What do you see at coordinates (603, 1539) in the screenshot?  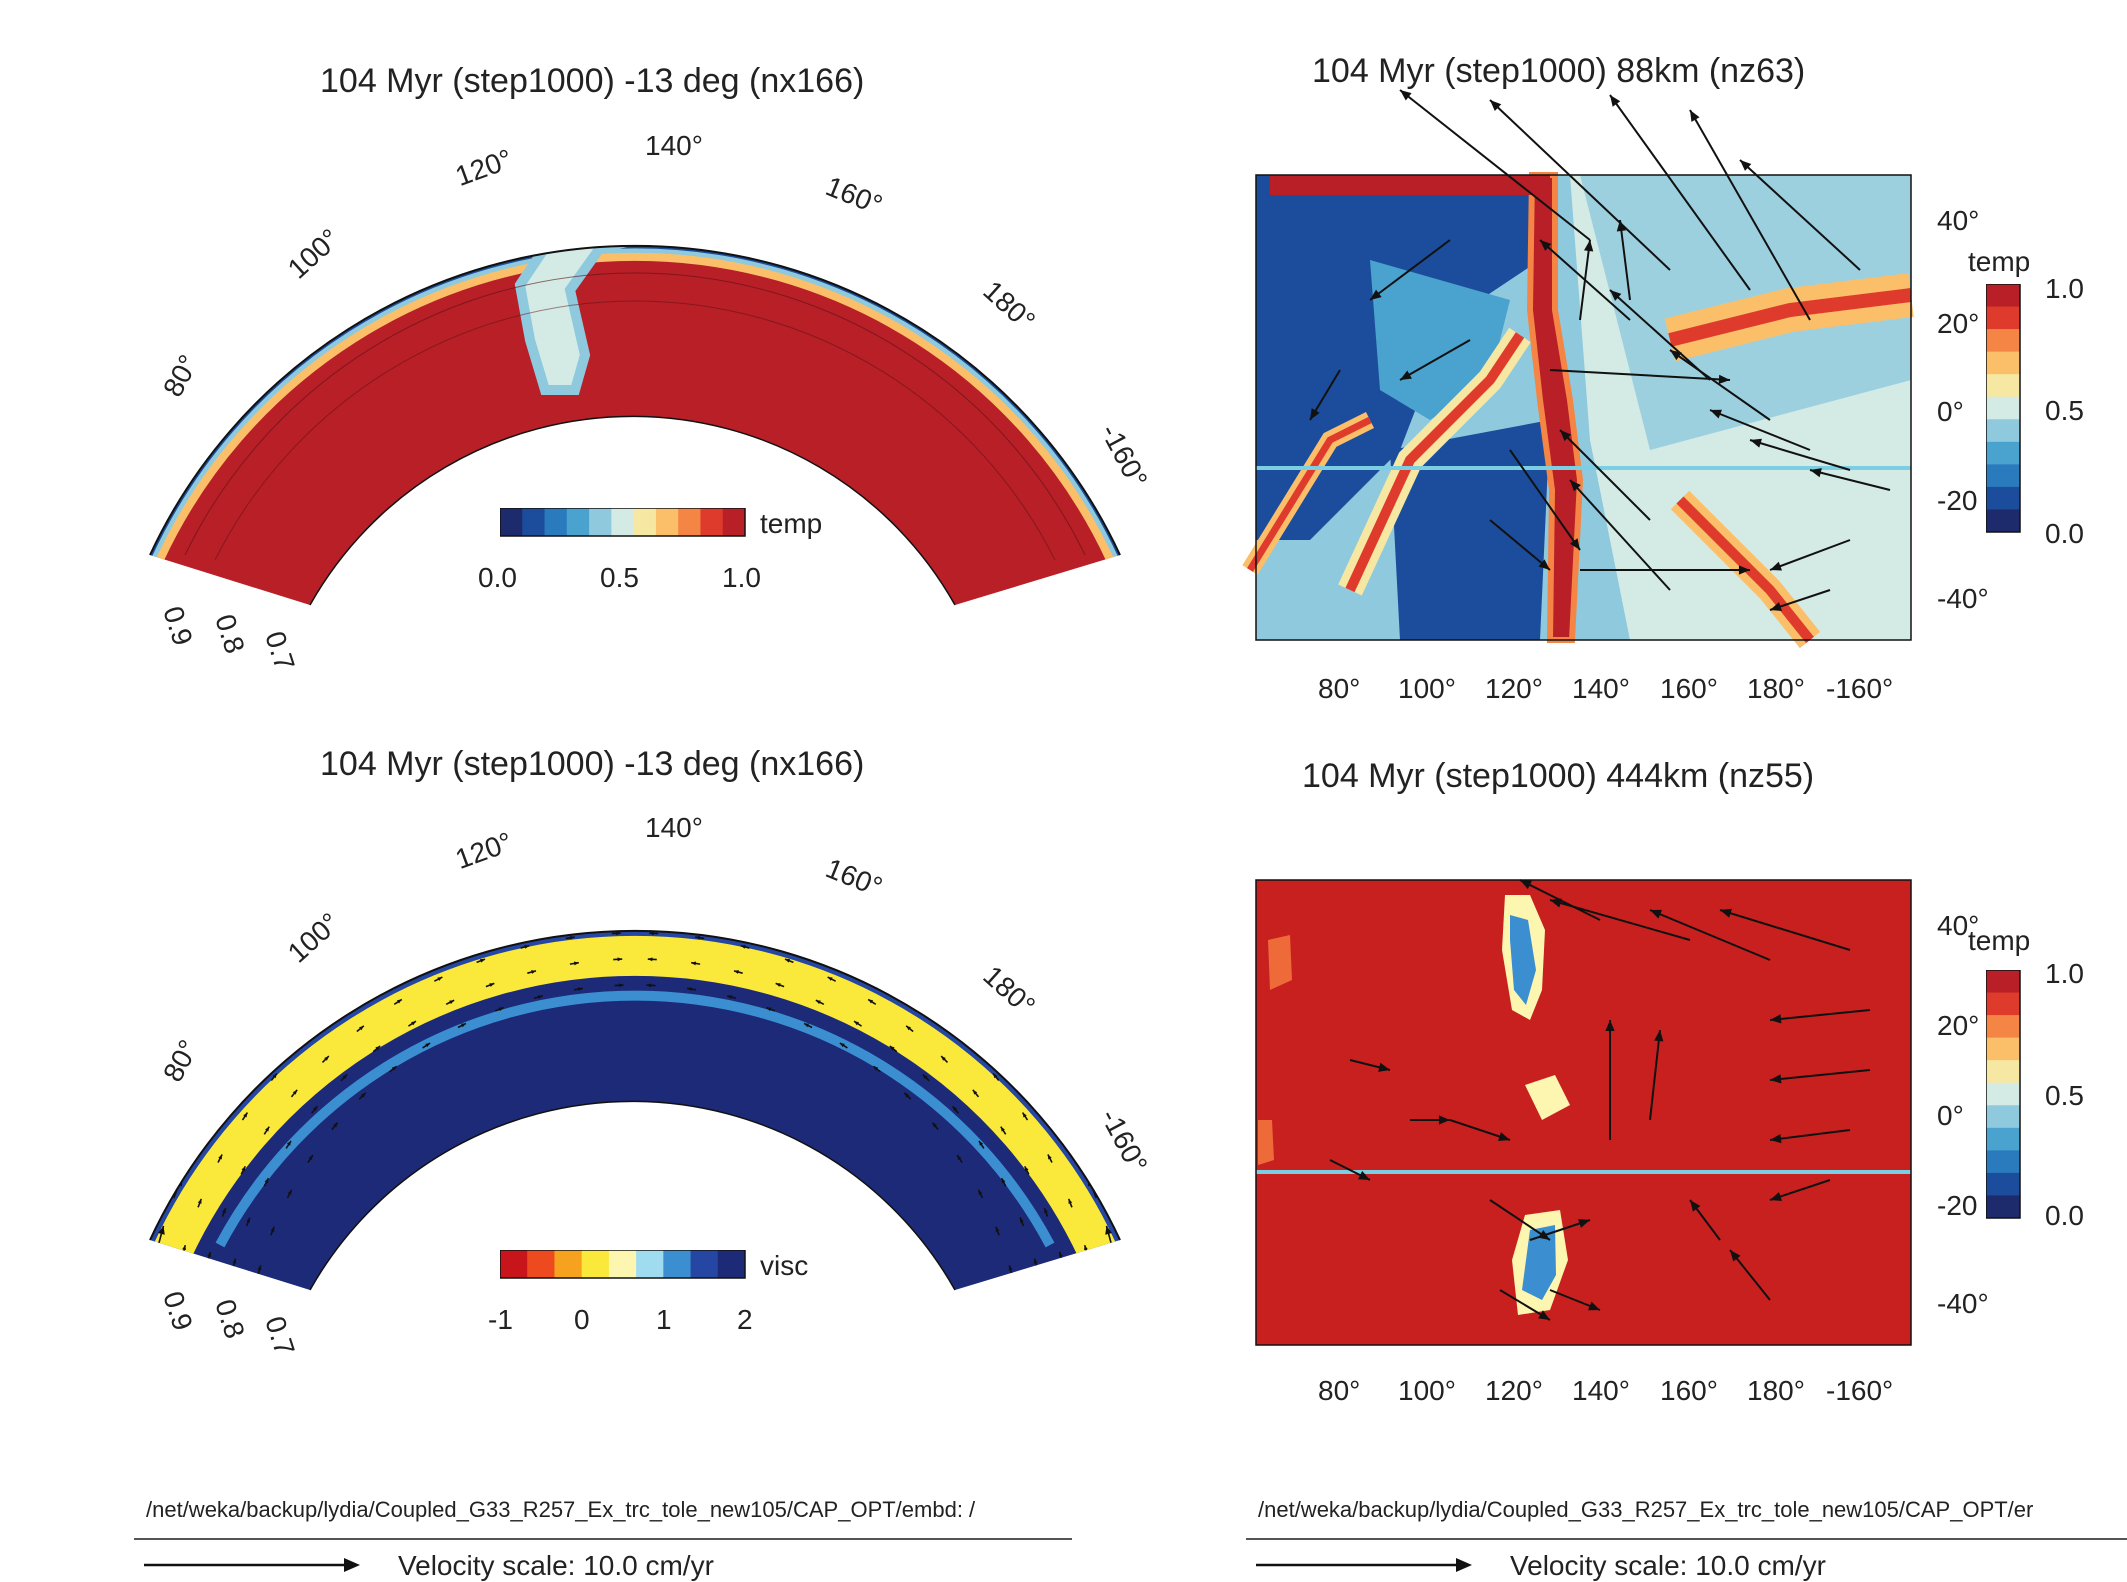 I see `footer-left-divider` at bounding box center [603, 1539].